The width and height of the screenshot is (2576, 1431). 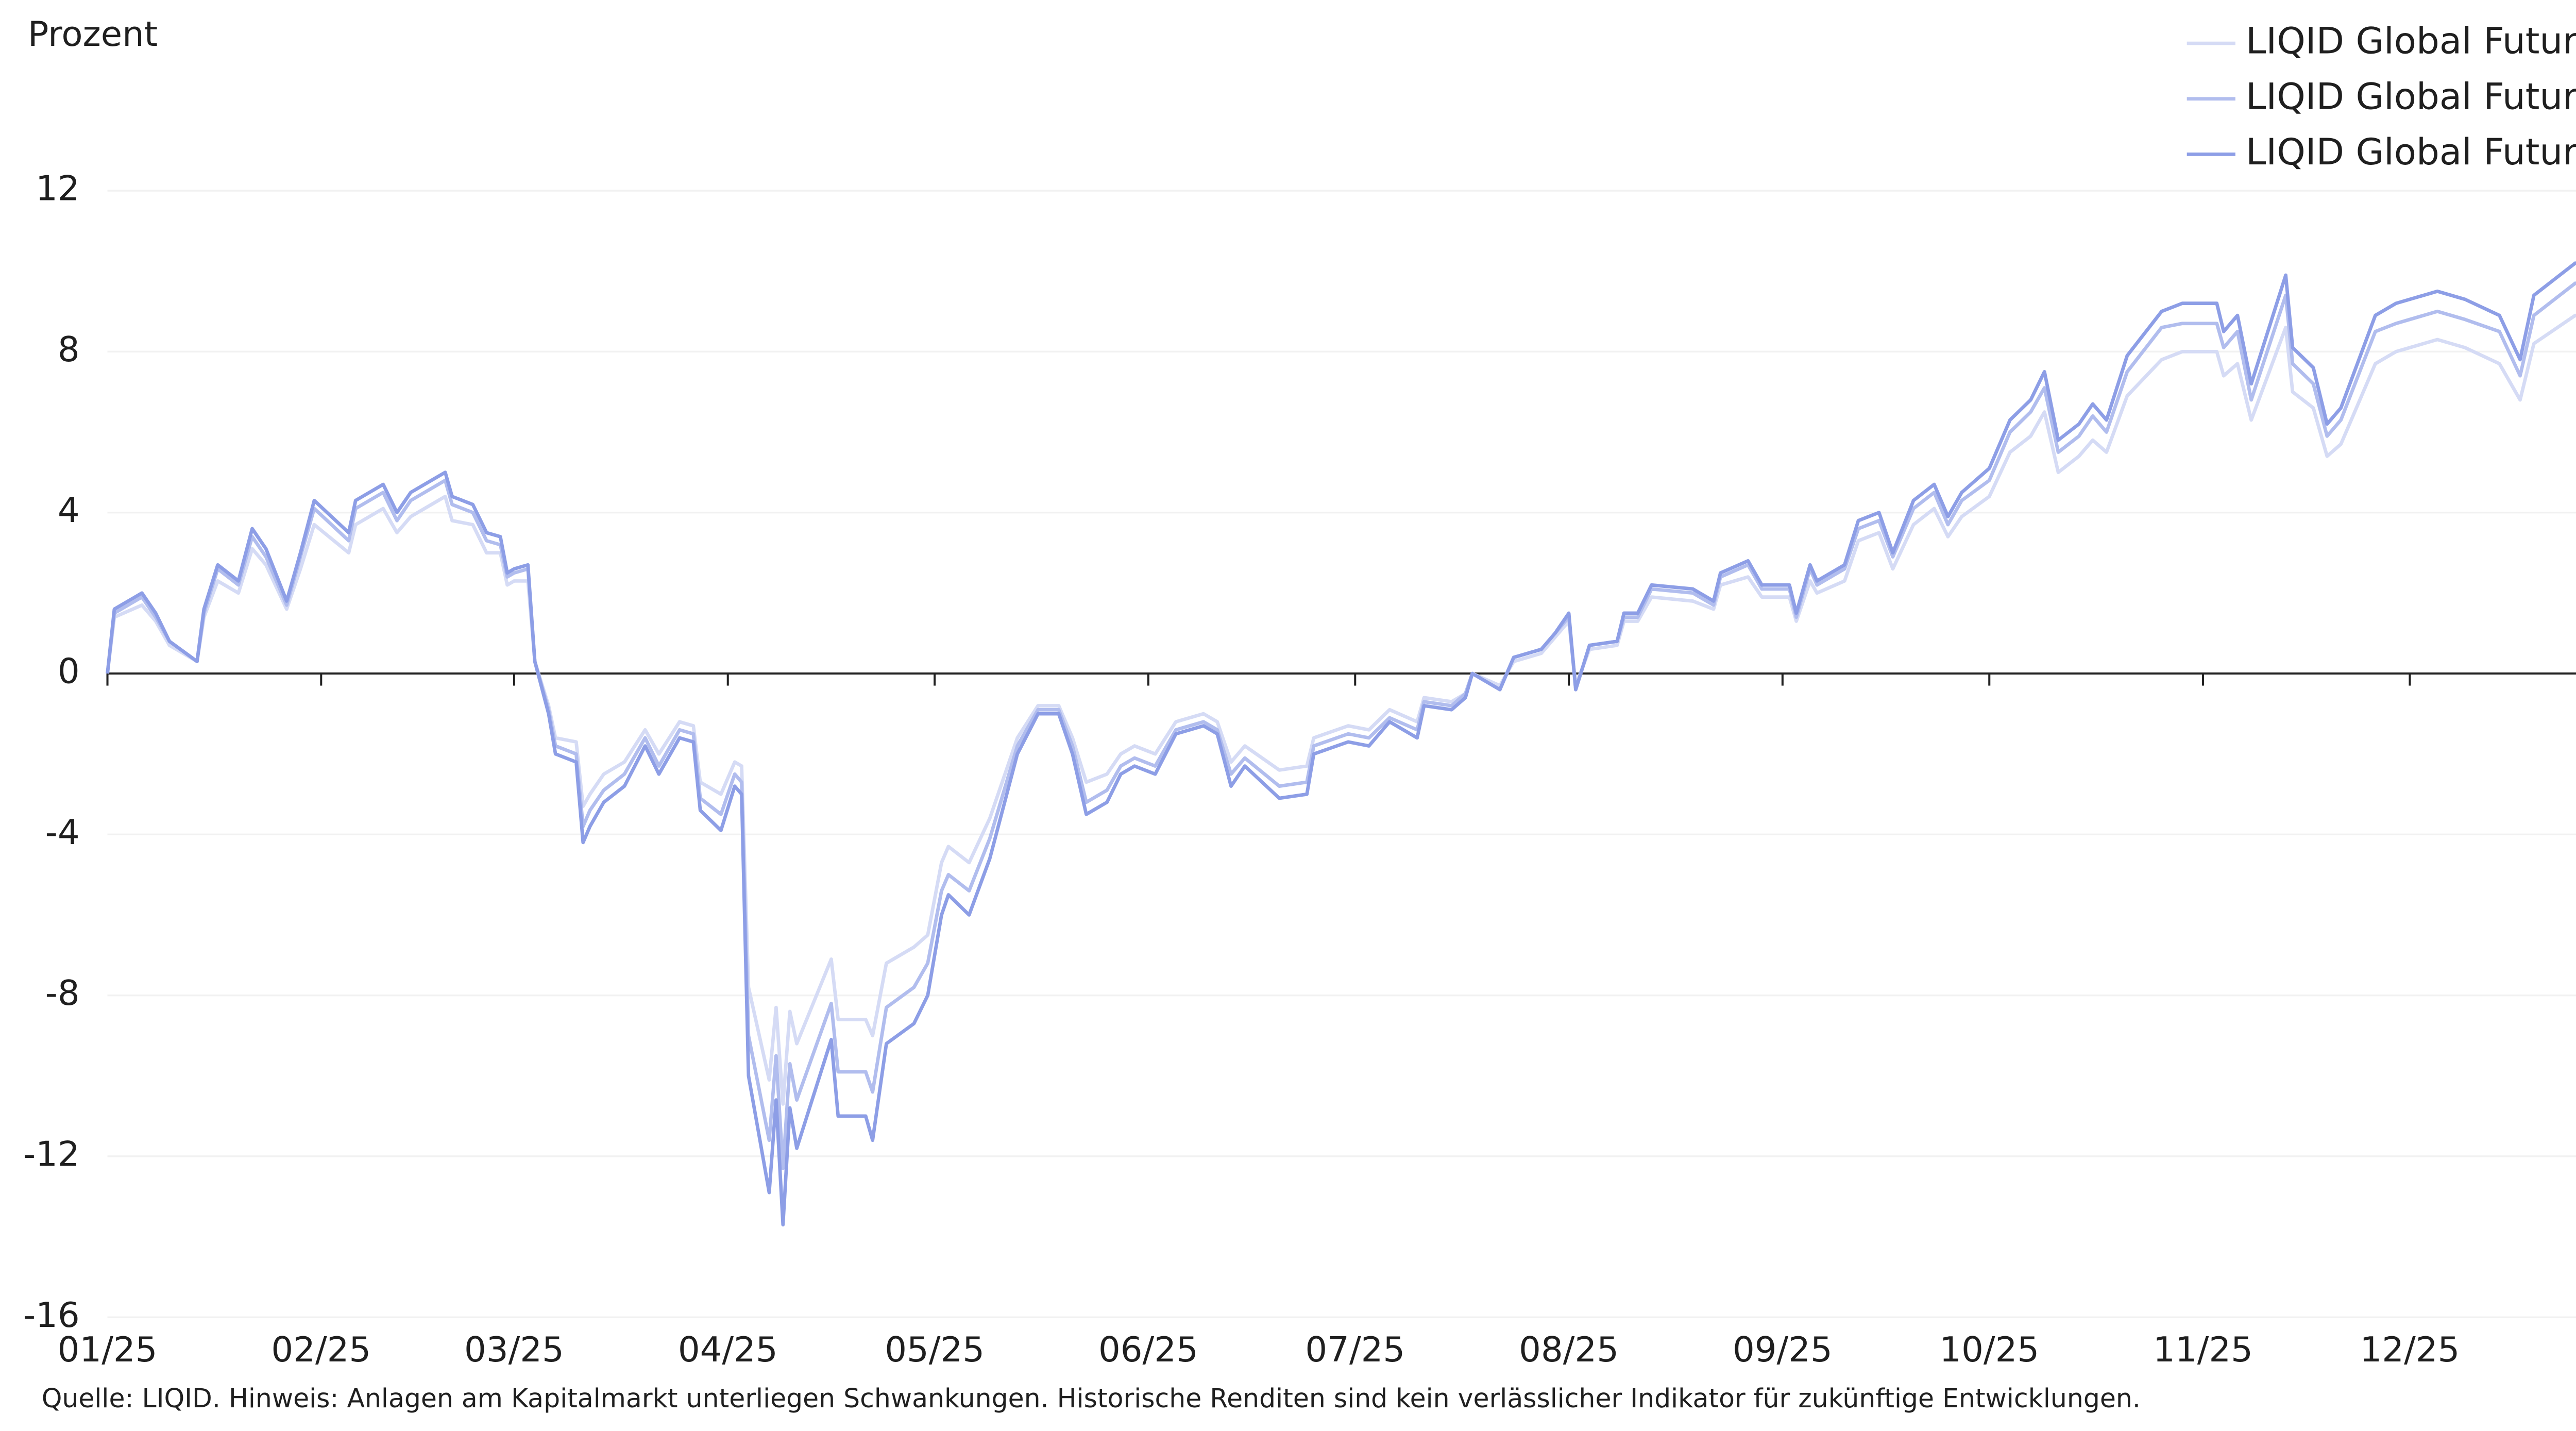 What do you see at coordinates (62, 993) in the screenshot?
I see `y-tick-label: -8` at bounding box center [62, 993].